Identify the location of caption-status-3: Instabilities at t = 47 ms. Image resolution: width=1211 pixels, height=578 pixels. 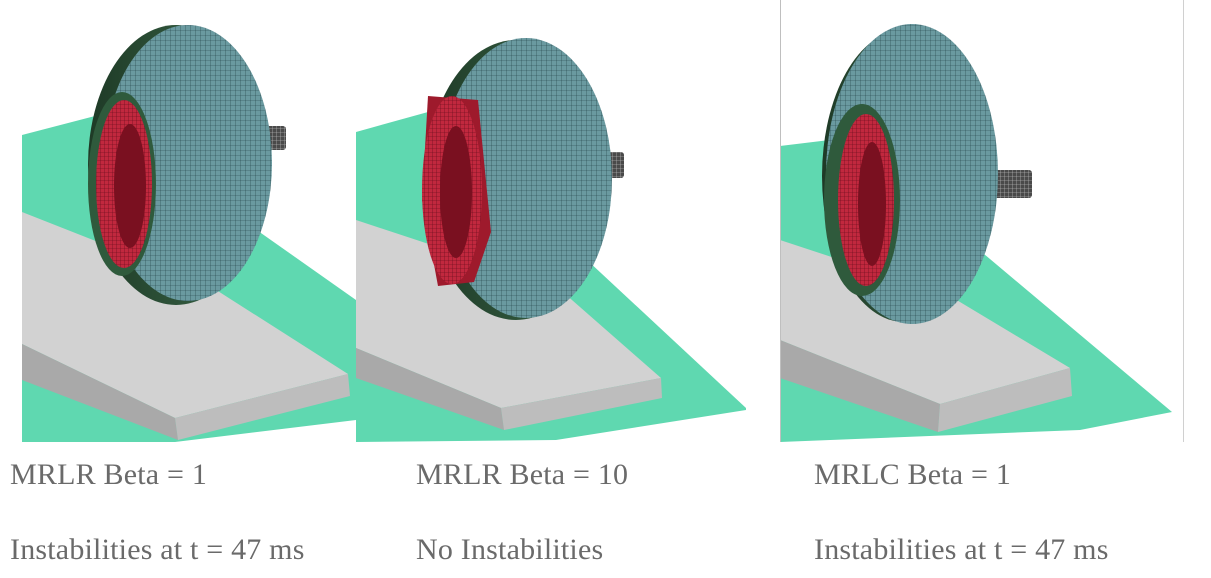
(961, 549).